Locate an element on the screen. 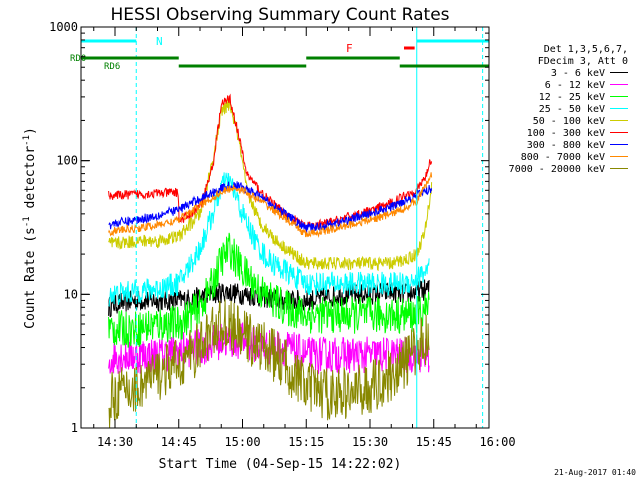 This screenshot has width=640, height=480. y-axis-label-end: ) is located at coordinates (30, 131).